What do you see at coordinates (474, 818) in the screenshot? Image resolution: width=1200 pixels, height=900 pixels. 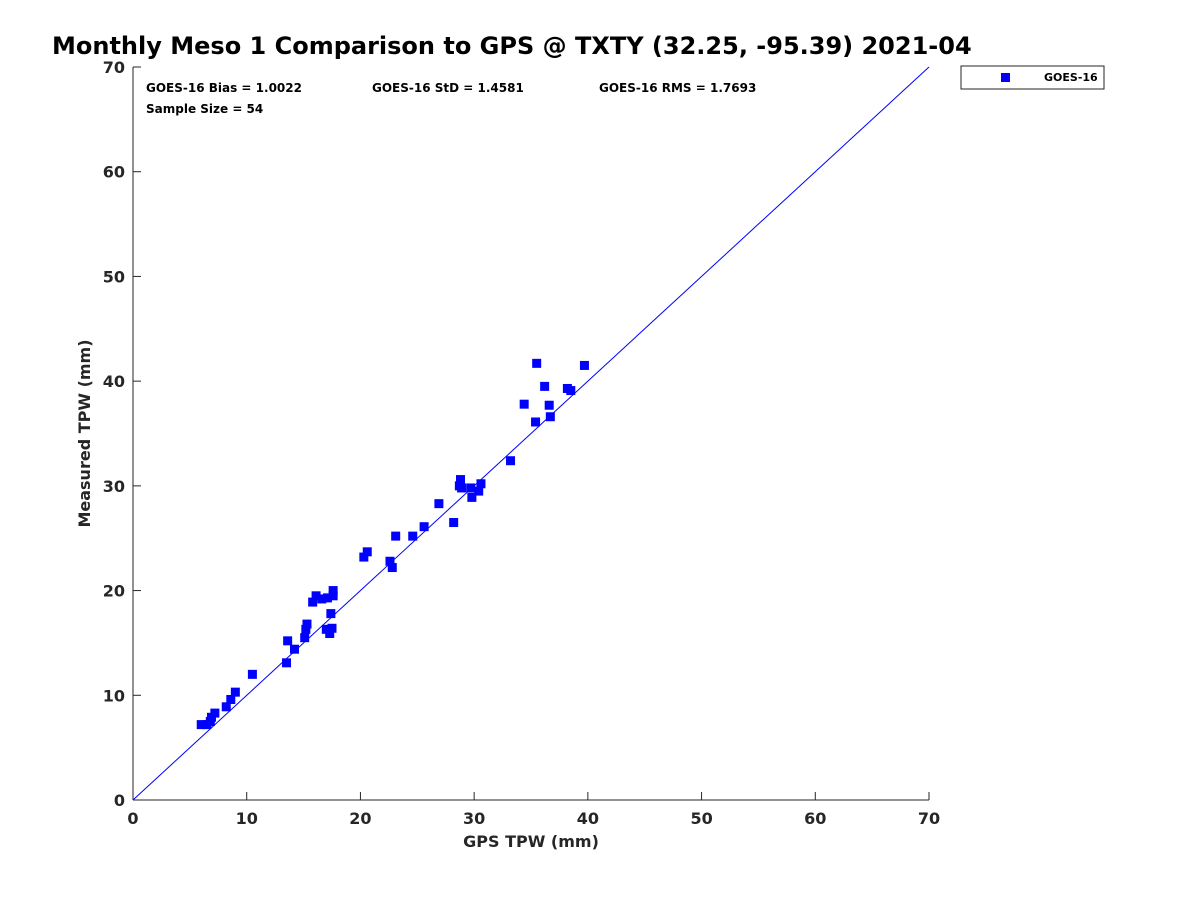 I see `x-tick-label: 30` at bounding box center [474, 818].